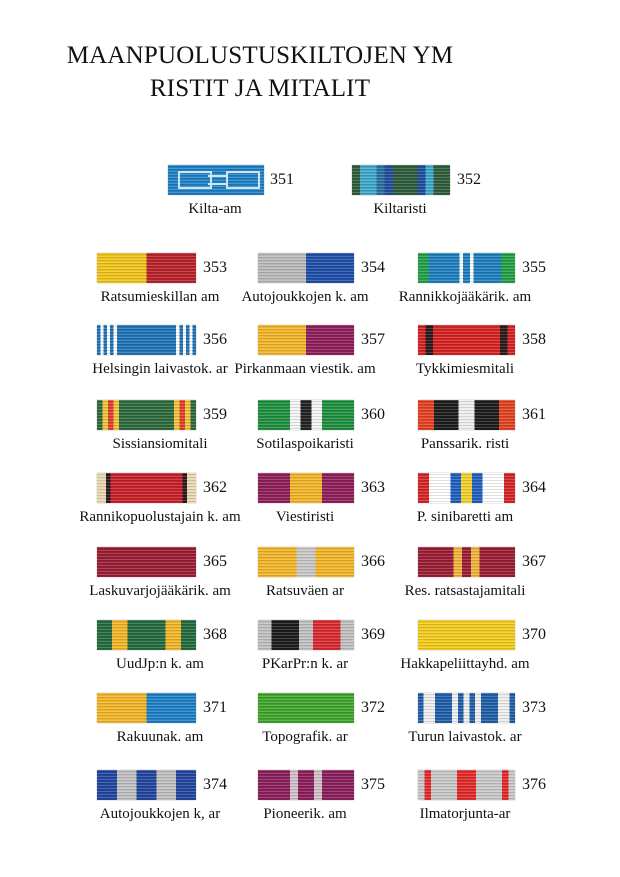 The width and height of the screenshot is (620, 877). What do you see at coordinates (534, 339) in the screenshot?
I see `ribbon-number: 358` at bounding box center [534, 339].